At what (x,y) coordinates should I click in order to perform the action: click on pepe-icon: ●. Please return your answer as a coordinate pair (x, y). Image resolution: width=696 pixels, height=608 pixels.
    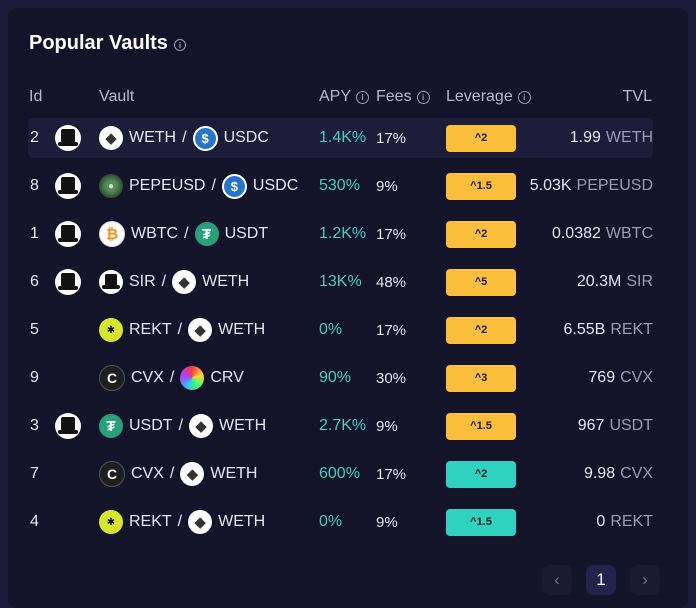
    Looking at the image, I should click on (111, 186).